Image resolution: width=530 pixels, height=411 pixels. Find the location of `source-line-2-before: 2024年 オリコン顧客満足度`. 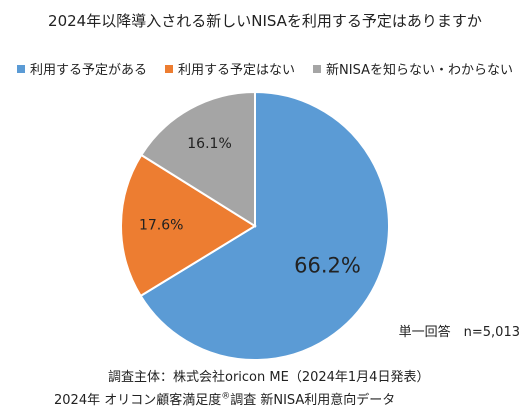

source-line-2-before: 2024年 オリコン顧客満足度 is located at coordinates (138, 400).